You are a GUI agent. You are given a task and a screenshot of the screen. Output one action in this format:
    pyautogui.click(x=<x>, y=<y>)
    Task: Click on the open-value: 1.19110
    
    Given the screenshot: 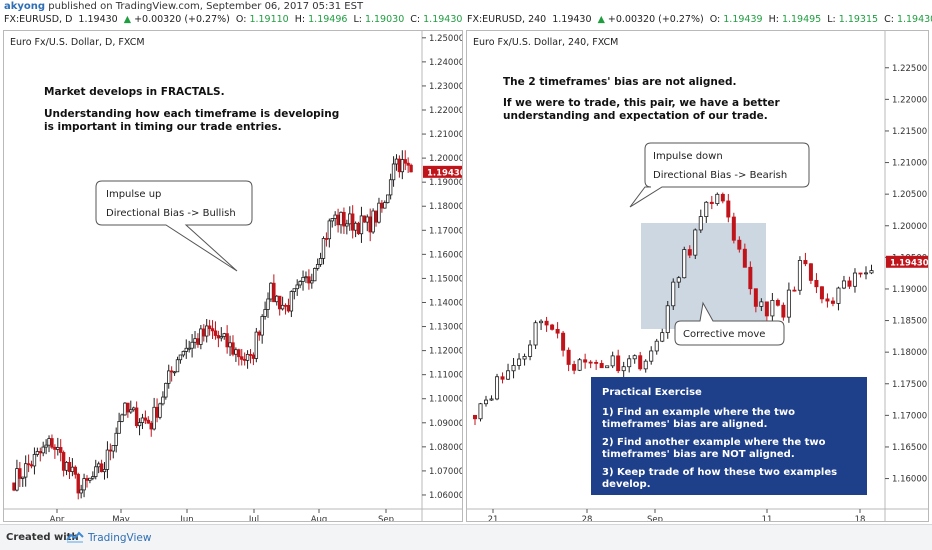 What is the action you would take?
    pyautogui.click(x=269, y=19)
    